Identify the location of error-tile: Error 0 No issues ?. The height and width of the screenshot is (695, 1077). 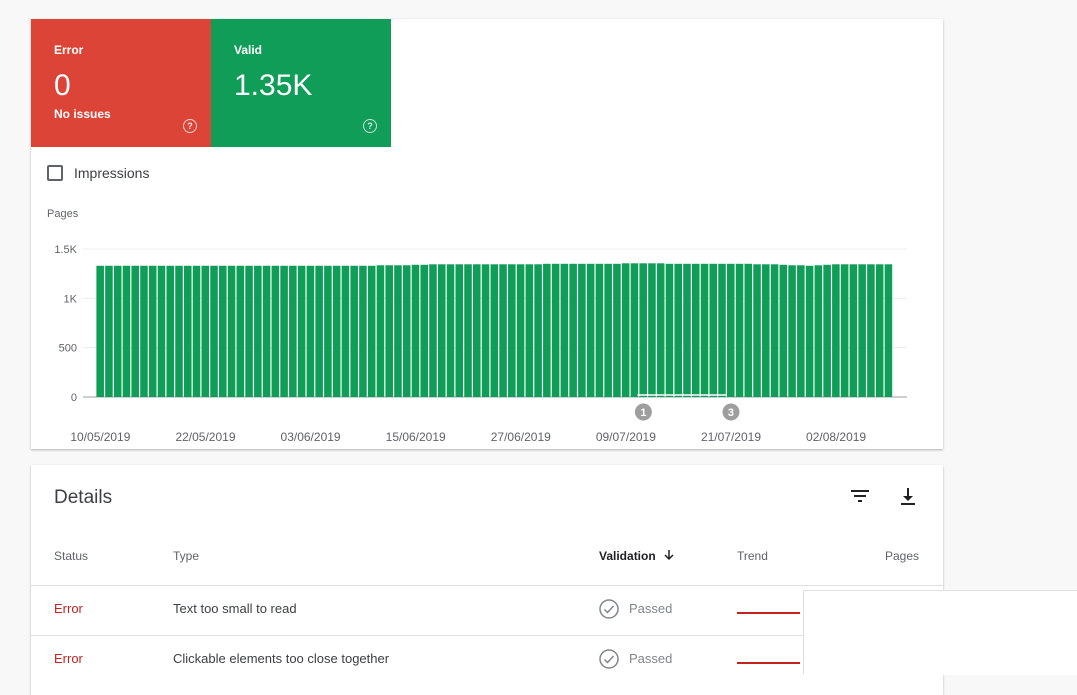
(121, 83).